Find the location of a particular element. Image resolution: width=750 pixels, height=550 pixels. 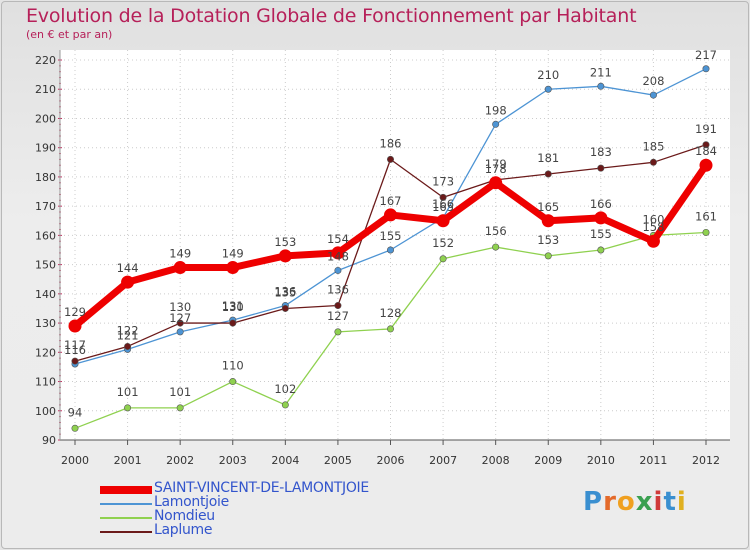

y-tick-label: 100 is located at coordinates (45, 411).